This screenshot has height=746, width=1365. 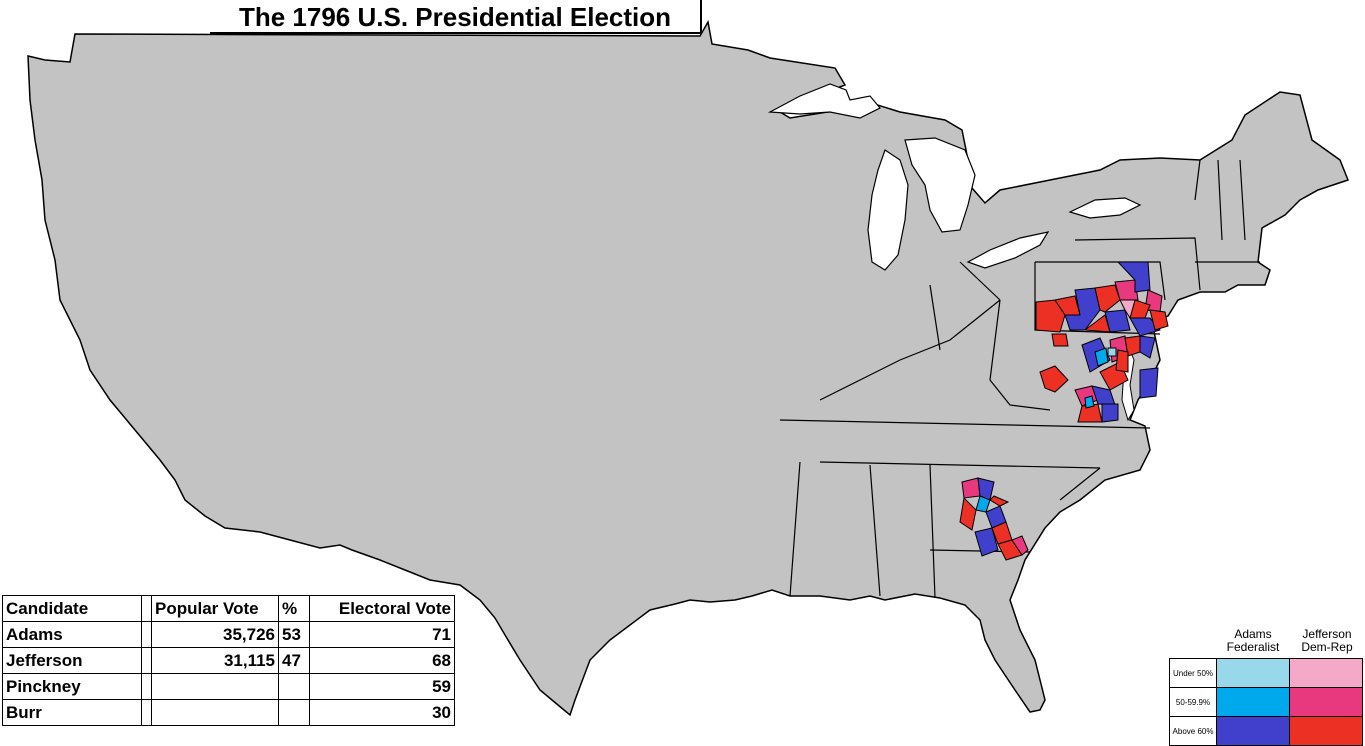 I want to click on legend-grid: Under 50% 50-59.9% Above 60%, so click(x=1266, y=702).